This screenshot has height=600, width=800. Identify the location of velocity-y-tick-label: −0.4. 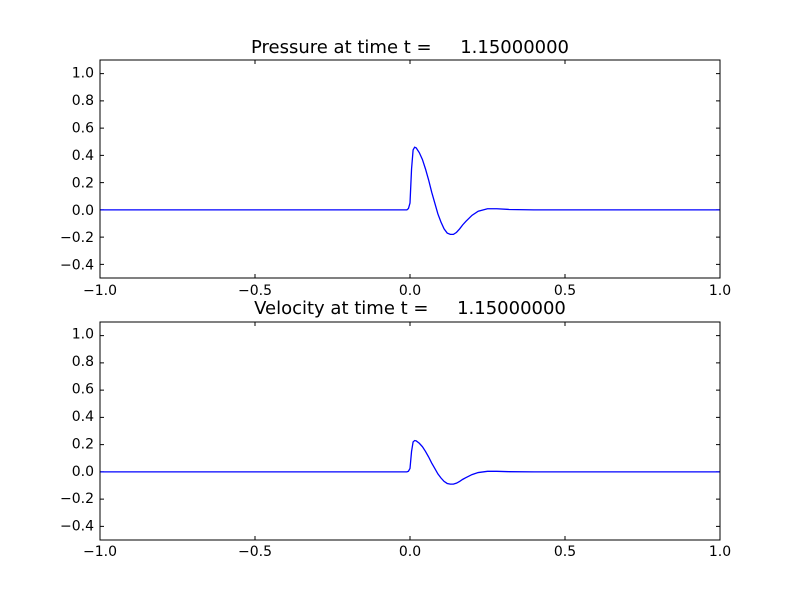
(77, 527).